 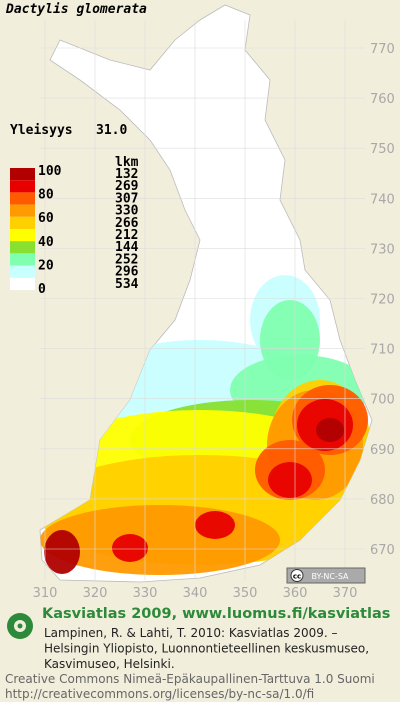 What do you see at coordinates (382, 199) in the screenshot?
I see `y-label: 740` at bounding box center [382, 199].